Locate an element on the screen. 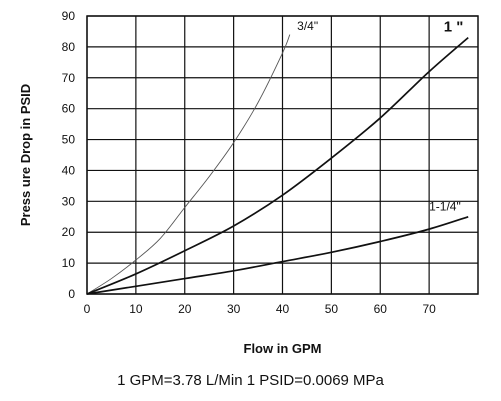 Image resolution: width=501 pixels, height=401 pixels. y-tick-label: 60 is located at coordinates (69, 109).